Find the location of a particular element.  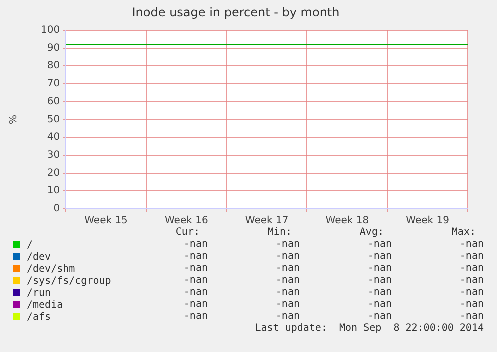

x-tick-label: Week 16 is located at coordinates (186, 221).